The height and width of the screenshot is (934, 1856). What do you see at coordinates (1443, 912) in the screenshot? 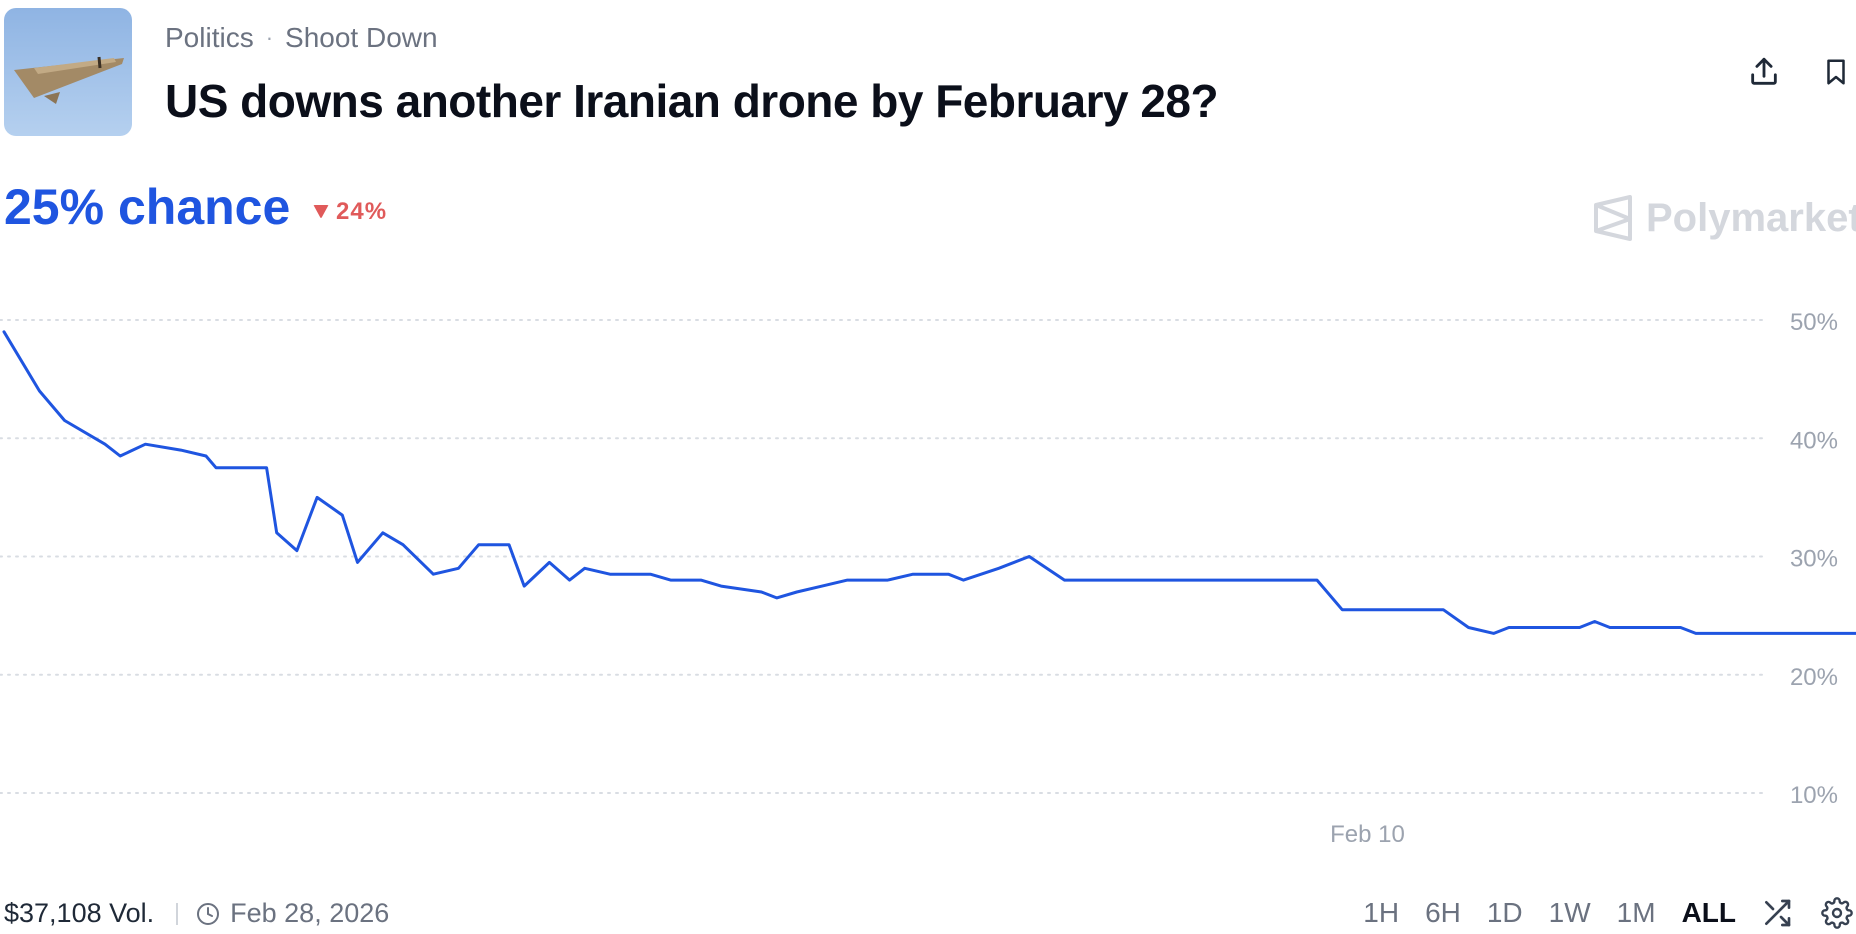
I see `range-6h: 6H` at bounding box center [1443, 912].